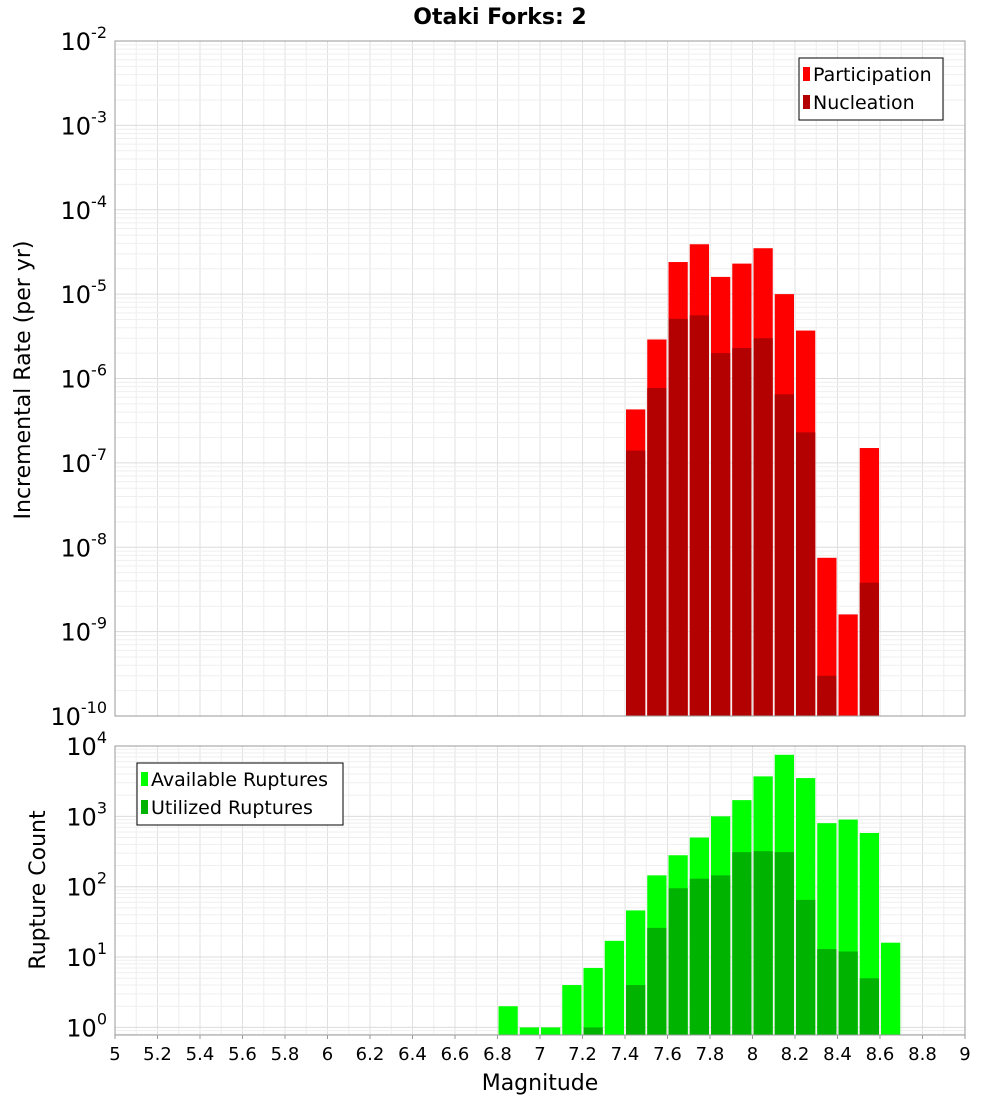  I want to click on top-y-tick-label: 10⁻⁸, so click(84, 545).